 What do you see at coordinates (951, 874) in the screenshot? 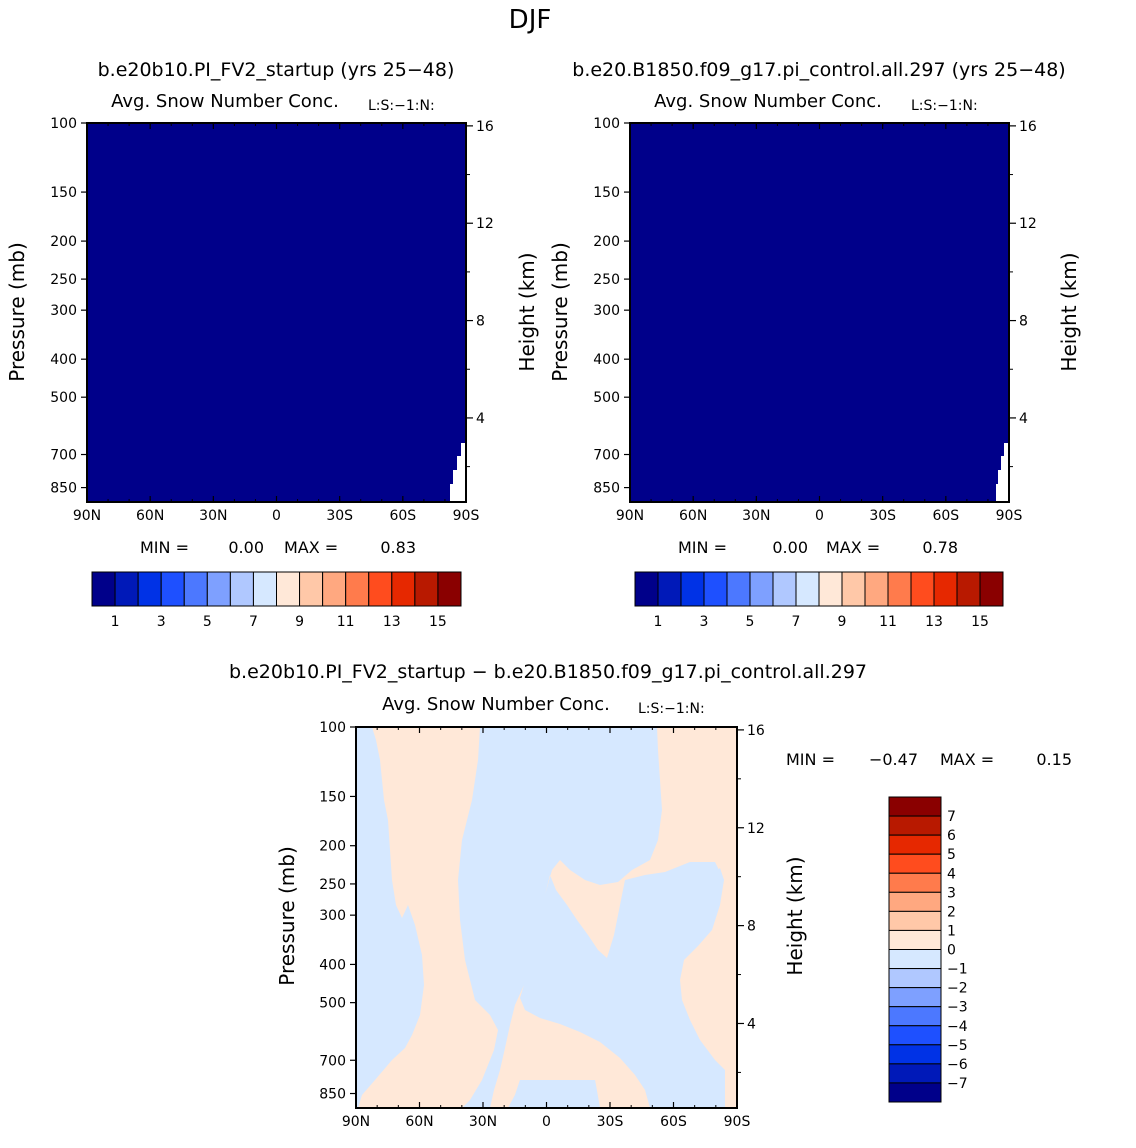
I see `colorbar-label: 4` at bounding box center [951, 874].